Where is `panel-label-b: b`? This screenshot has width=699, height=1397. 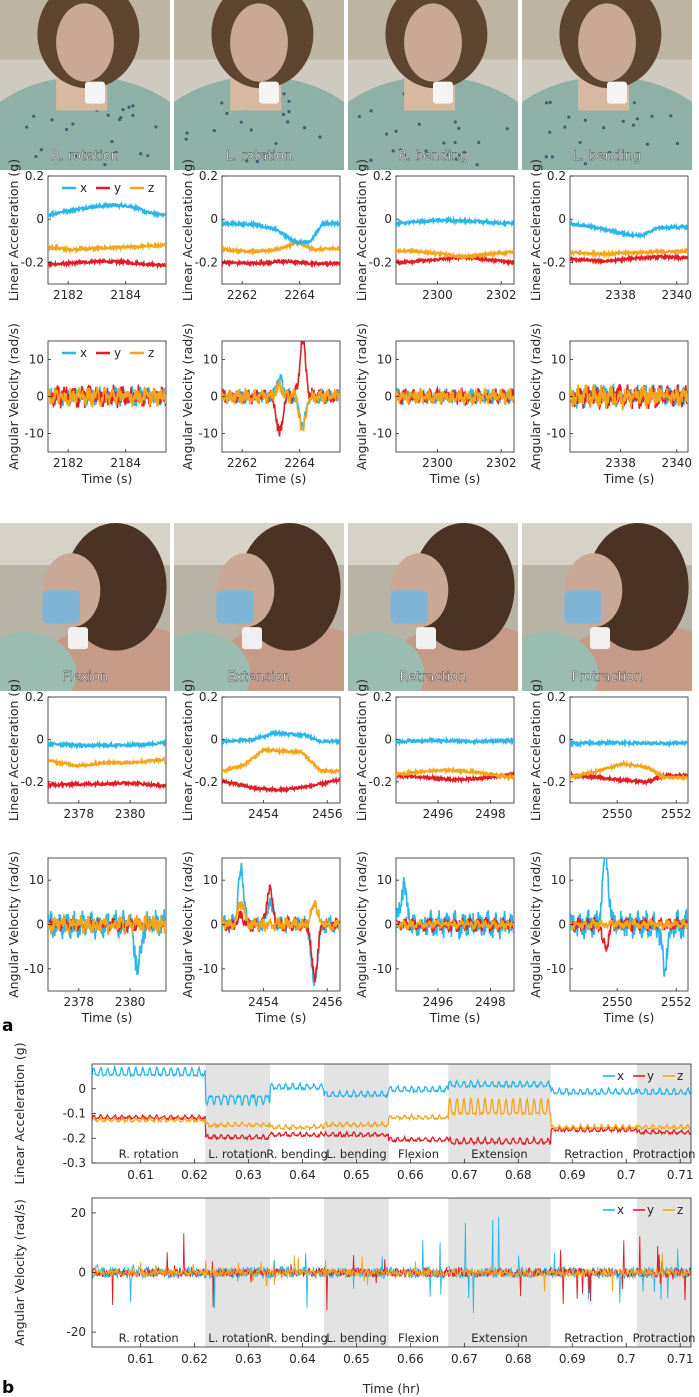 panel-label-b: b is located at coordinates (8, 1387).